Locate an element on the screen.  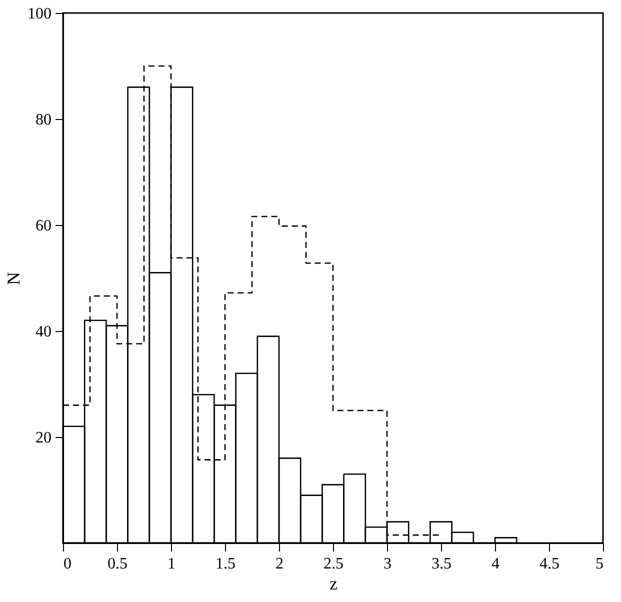
y-tick-label: 80 is located at coordinates (44, 120).